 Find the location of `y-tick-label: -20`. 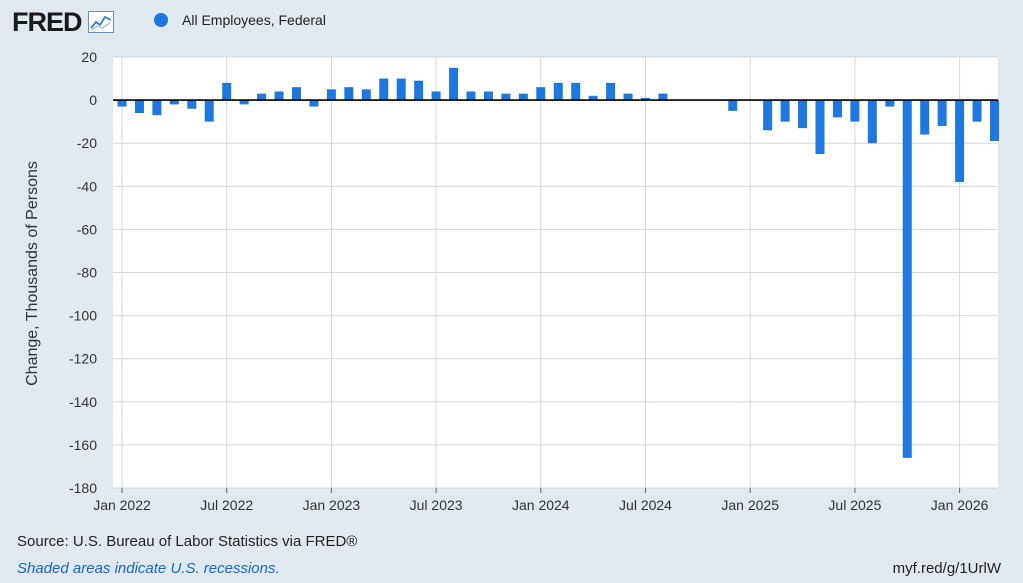

y-tick-label: -20 is located at coordinates (87, 143).